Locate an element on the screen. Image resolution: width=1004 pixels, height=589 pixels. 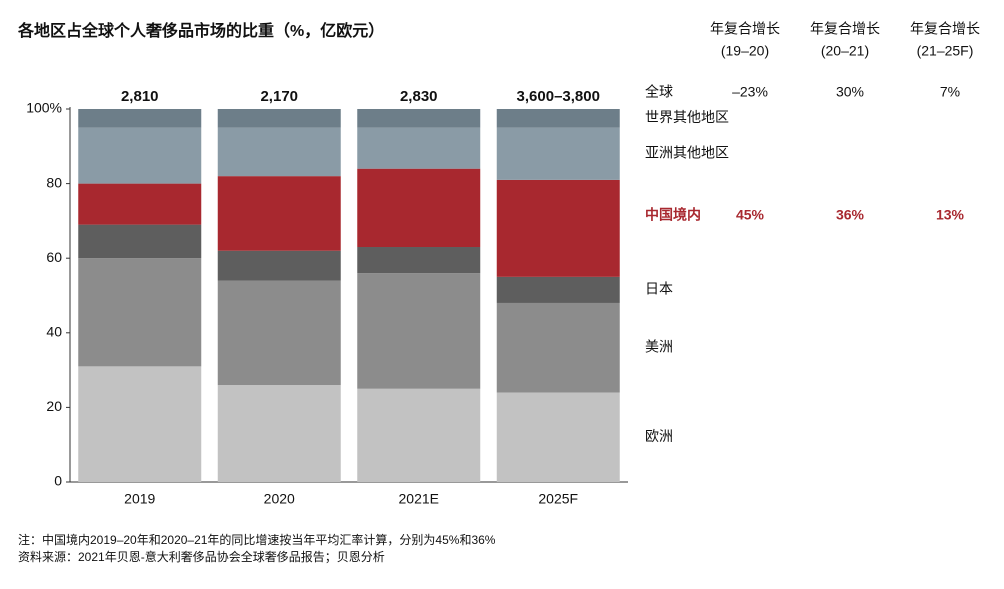
growth-value: –23% is located at coordinates (750, 92).